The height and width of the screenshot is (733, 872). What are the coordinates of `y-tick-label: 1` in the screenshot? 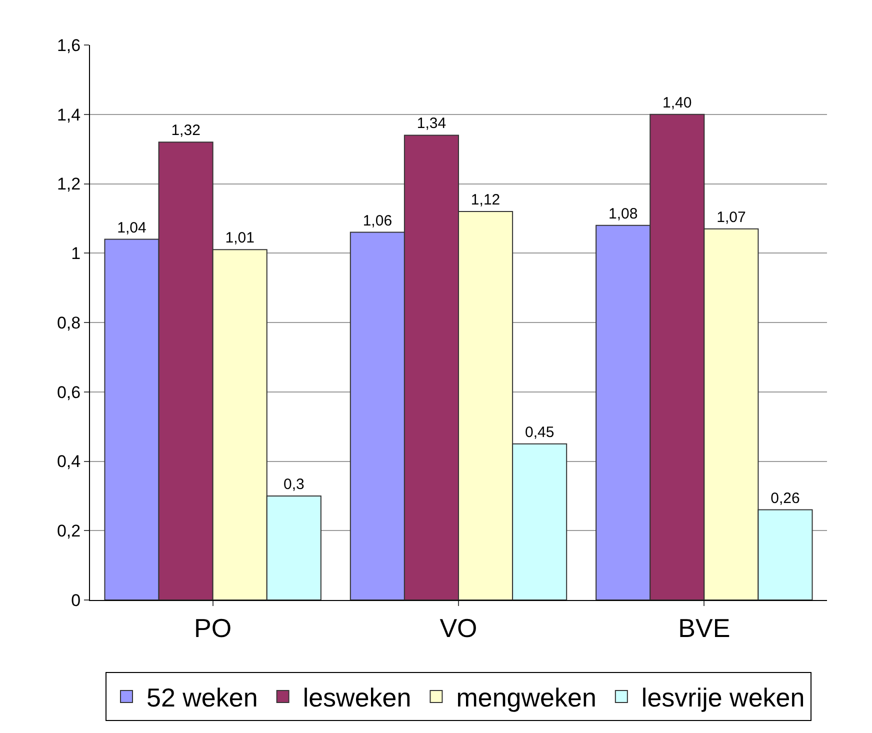 It's located at (76, 254).